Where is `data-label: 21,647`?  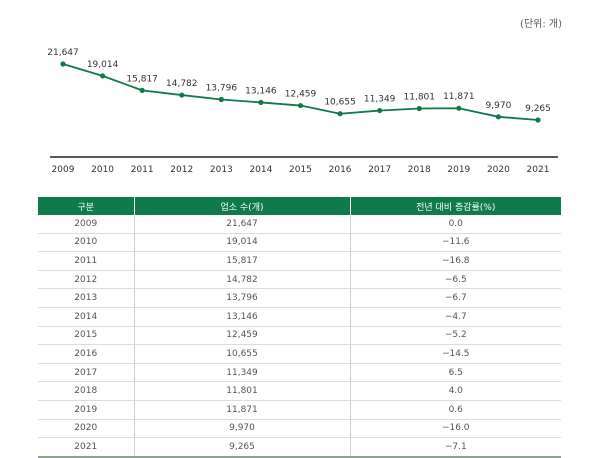
data-label: 21,647 is located at coordinates (63, 53).